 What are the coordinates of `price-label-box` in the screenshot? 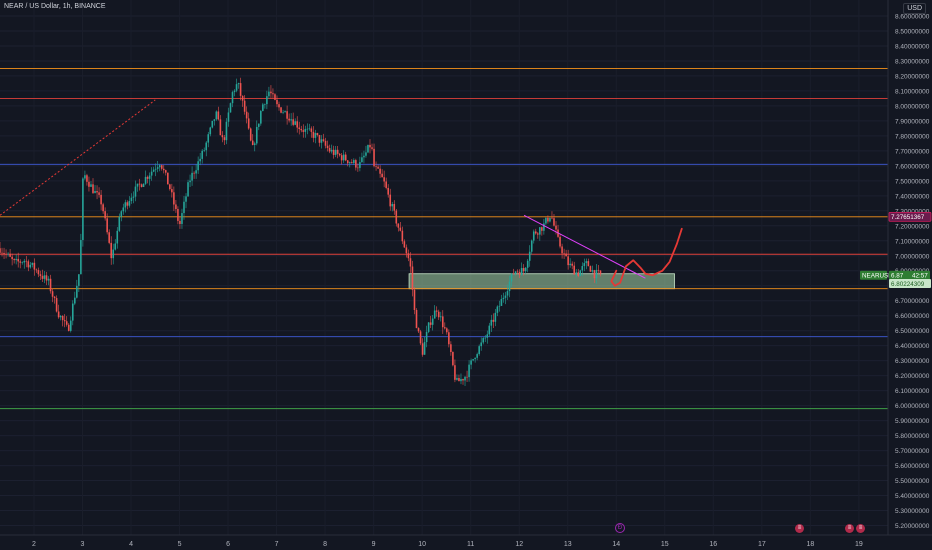 It's located at (899, 275).